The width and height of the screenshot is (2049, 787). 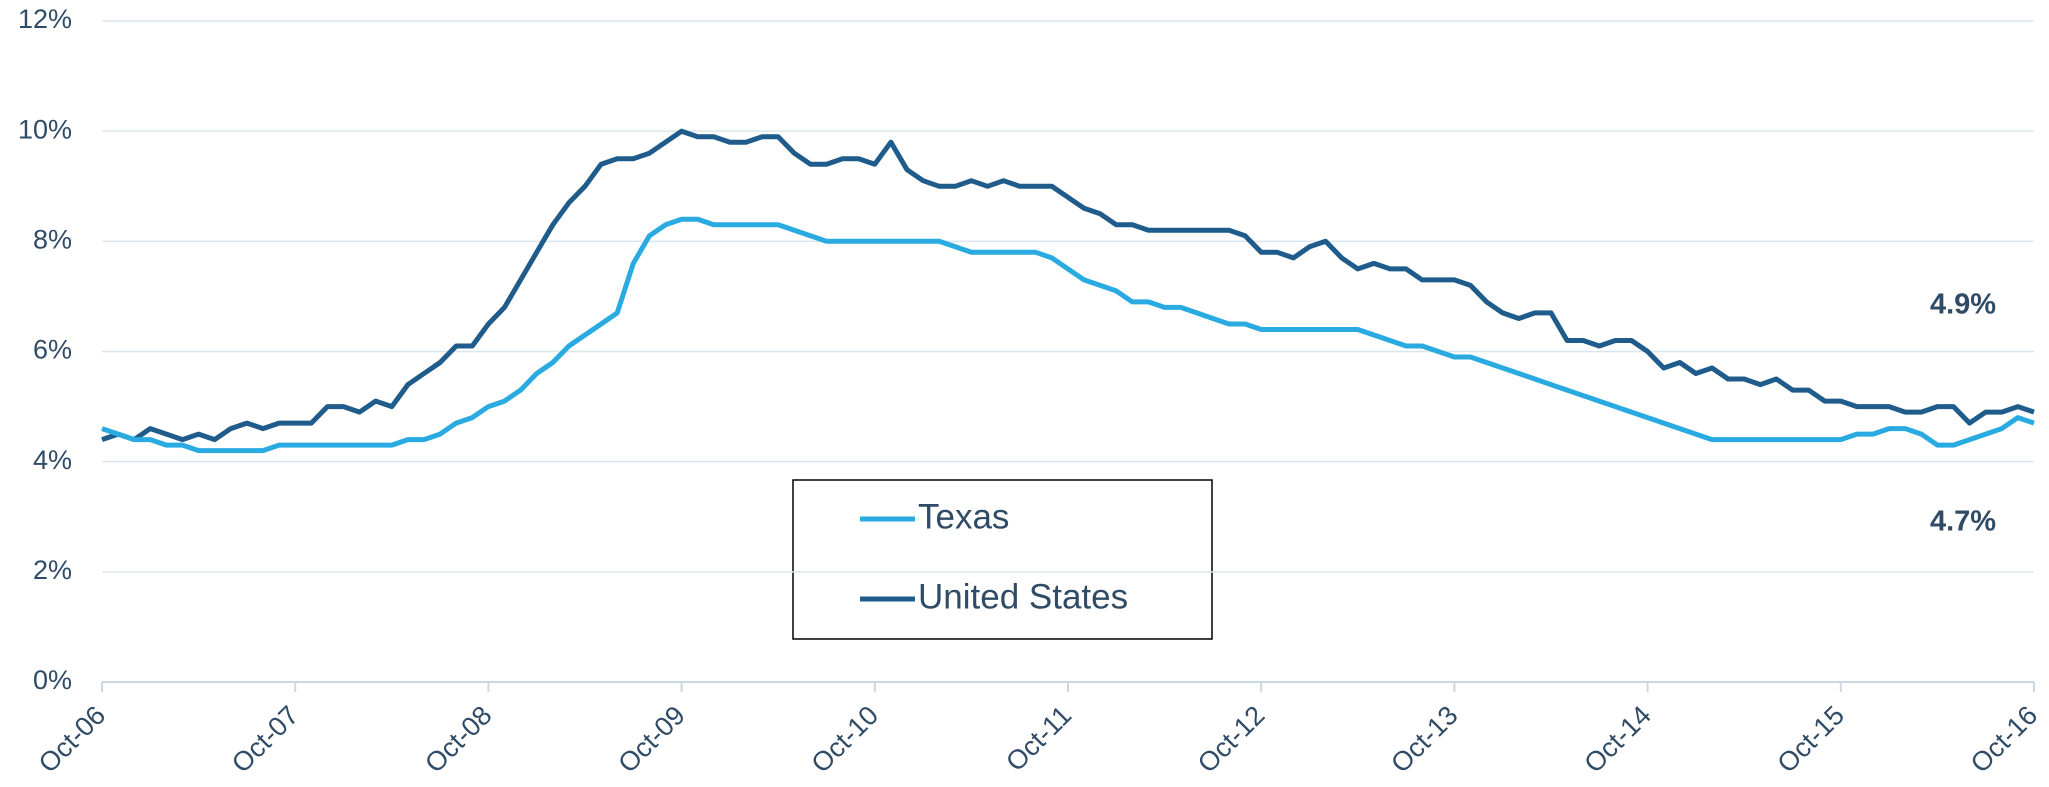 What do you see at coordinates (1424, 739) in the screenshot?
I see `x-tick-label: Oct-13` at bounding box center [1424, 739].